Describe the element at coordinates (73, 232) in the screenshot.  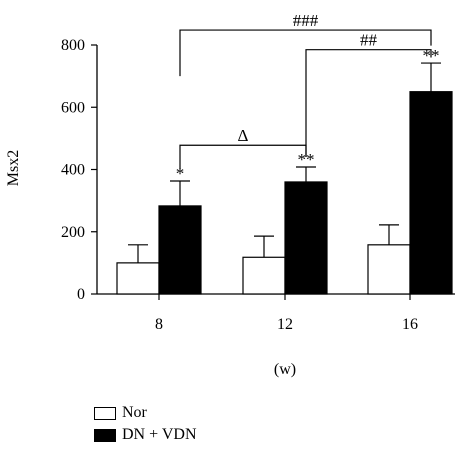
I see `y-tick-label: 200` at that location.